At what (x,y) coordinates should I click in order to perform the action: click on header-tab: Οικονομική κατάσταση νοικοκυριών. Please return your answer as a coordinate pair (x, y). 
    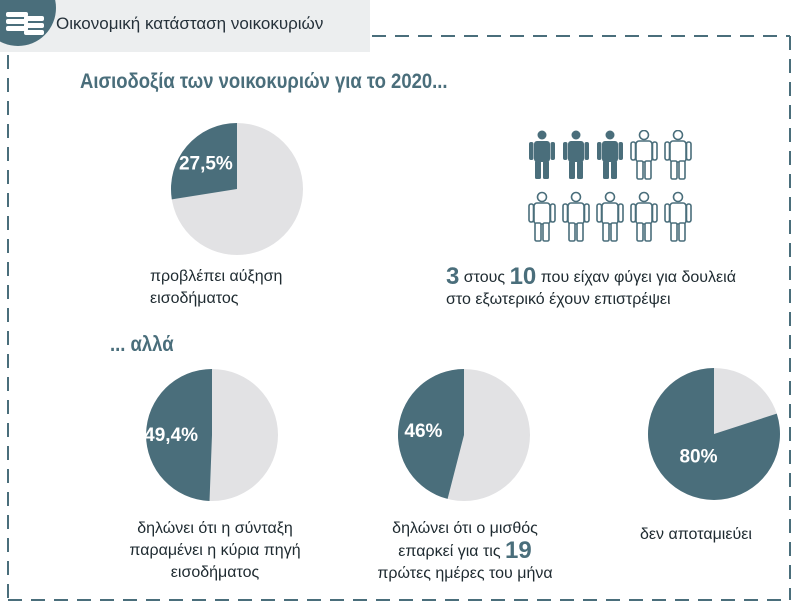
    Looking at the image, I should click on (185, 26).